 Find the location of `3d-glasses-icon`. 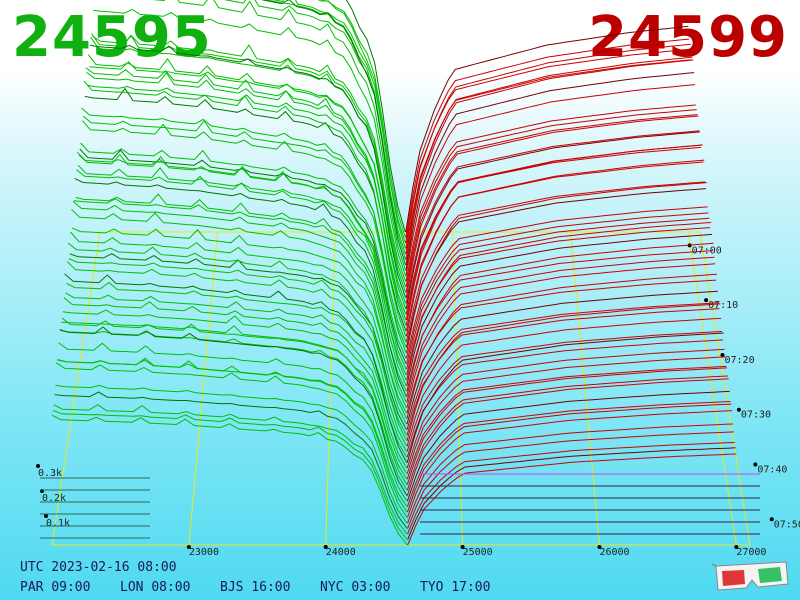

3d-glasses-icon is located at coordinates (751, 576).